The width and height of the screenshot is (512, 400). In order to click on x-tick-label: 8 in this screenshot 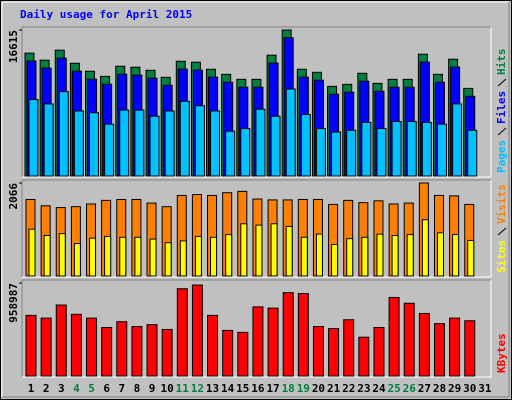, I will do `click(137, 388)`.